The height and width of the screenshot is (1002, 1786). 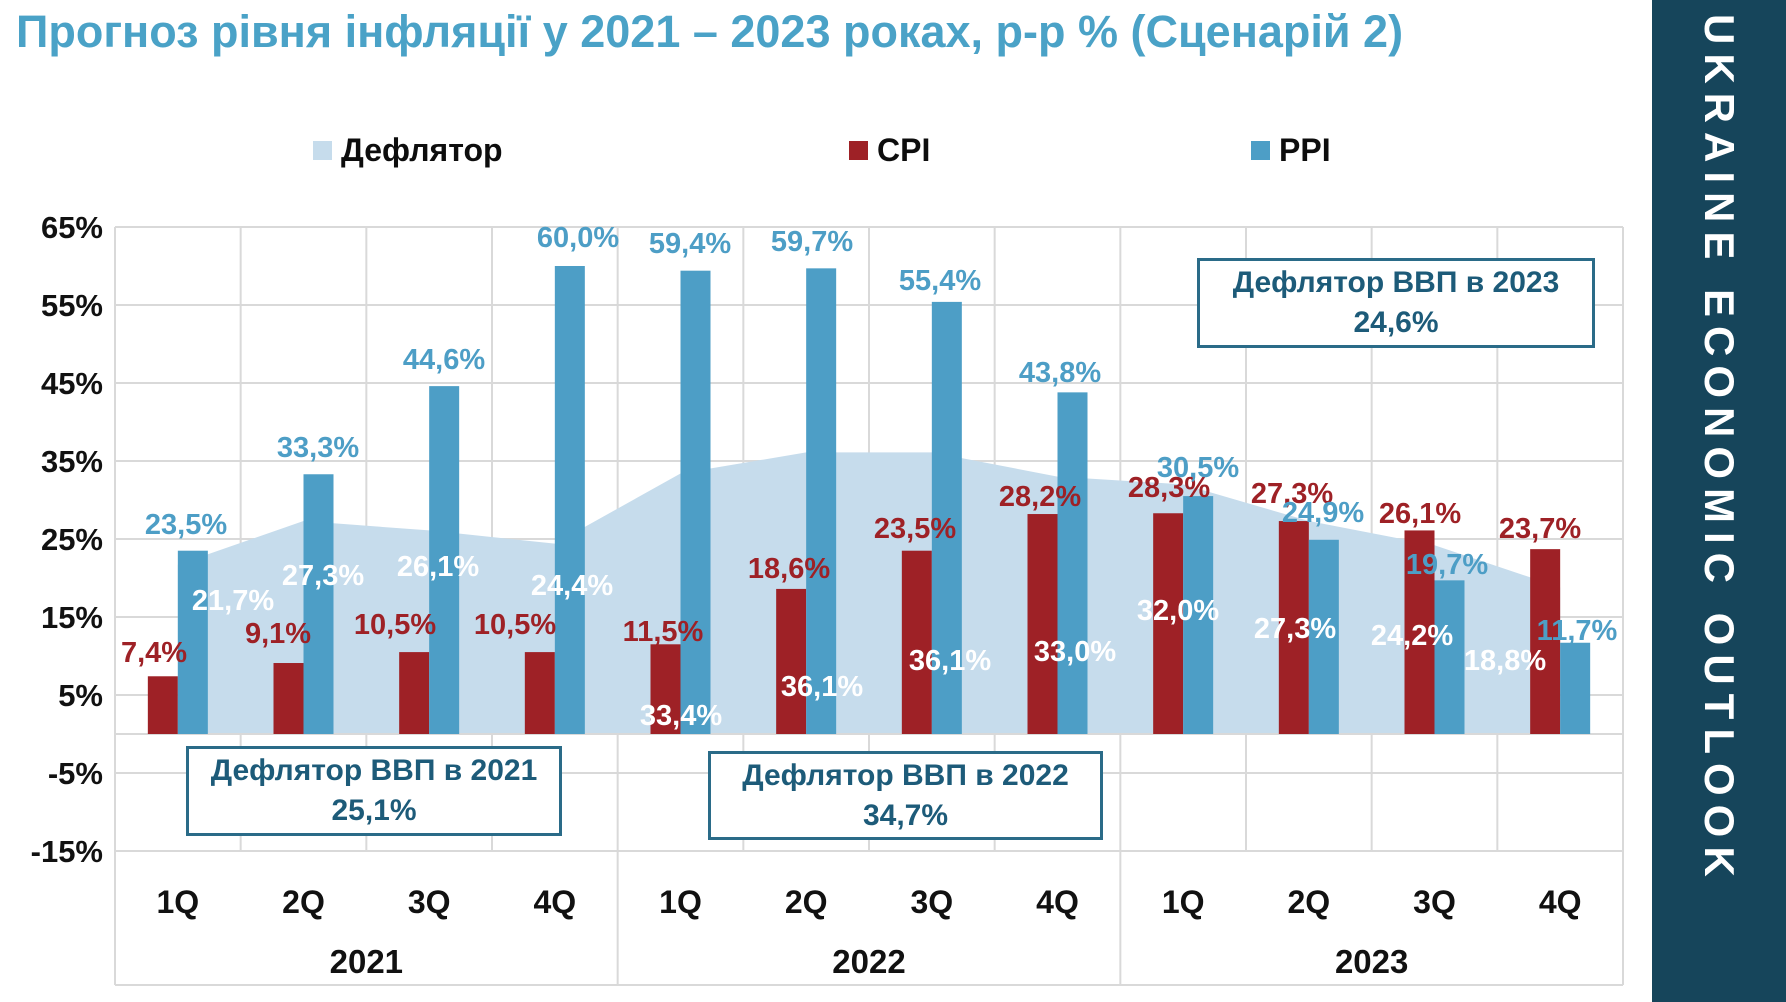 What do you see at coordinates (663, 632) in the screenshot?
I see `cpi-value-label-2022-1Q: 11,5%` at bounding box center [663, 632].